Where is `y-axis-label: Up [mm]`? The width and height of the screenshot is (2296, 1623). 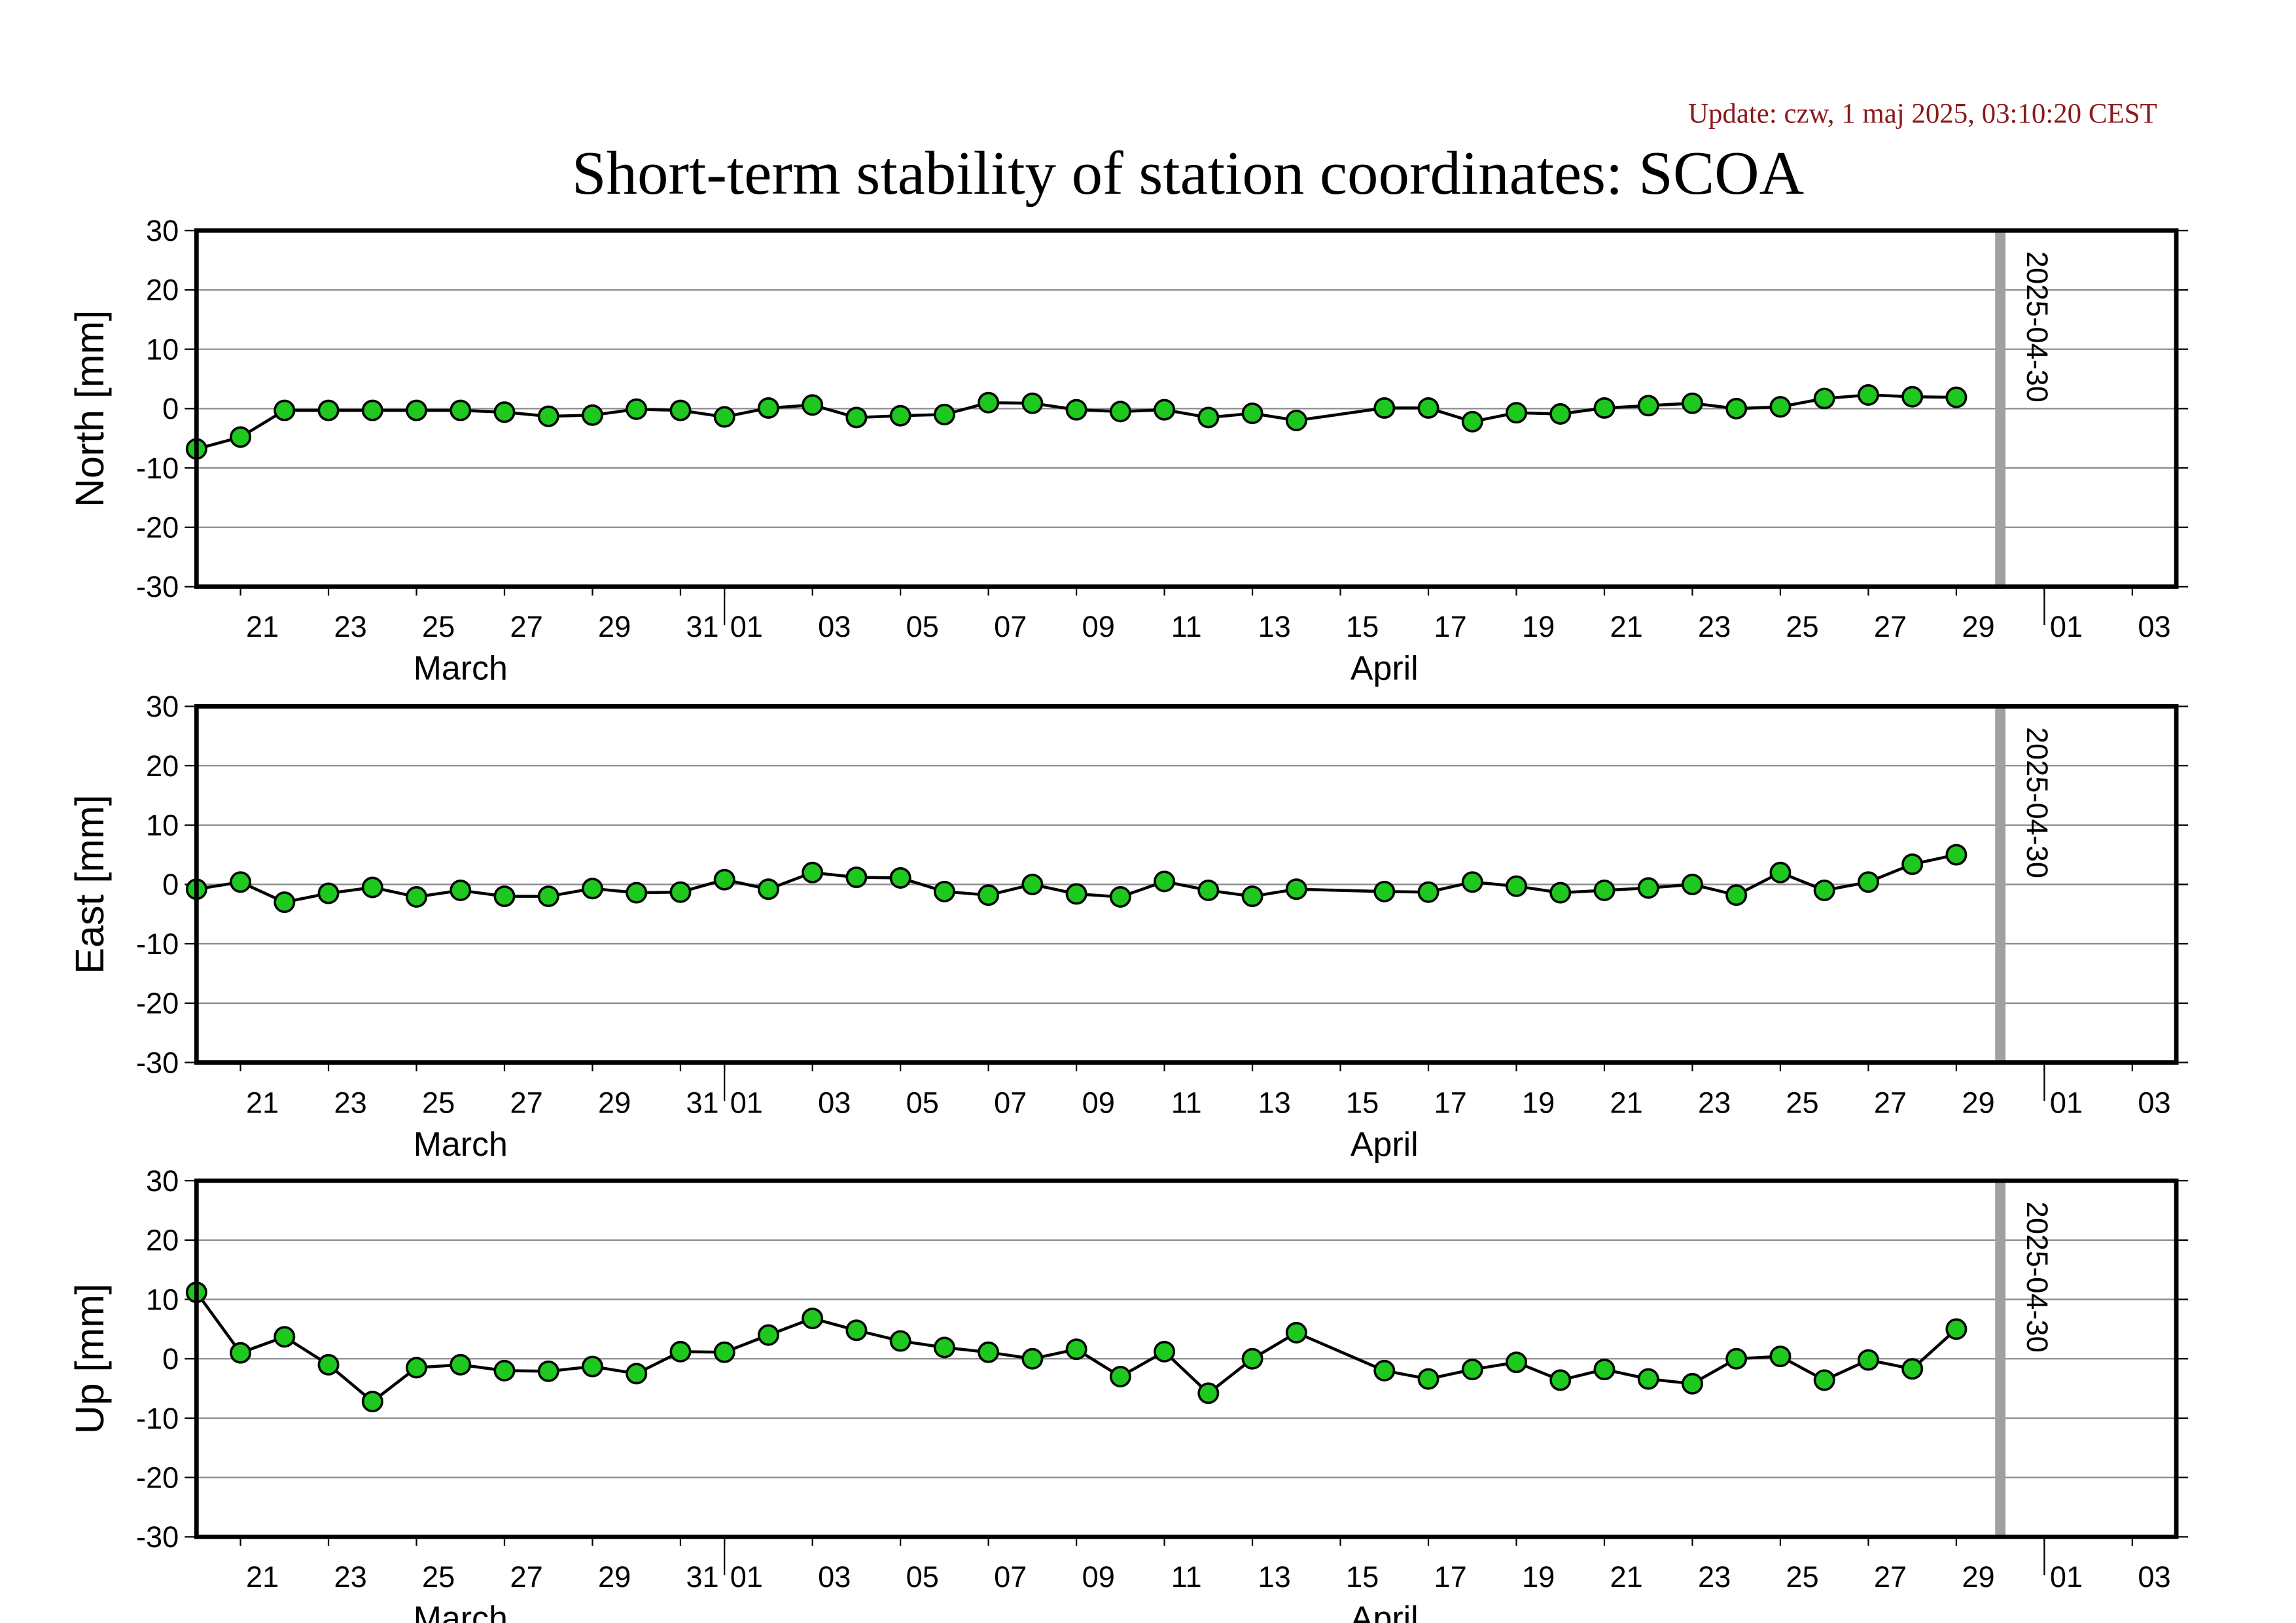 y-axis-label: Up [mm] is located at coordinates (89, 1358).